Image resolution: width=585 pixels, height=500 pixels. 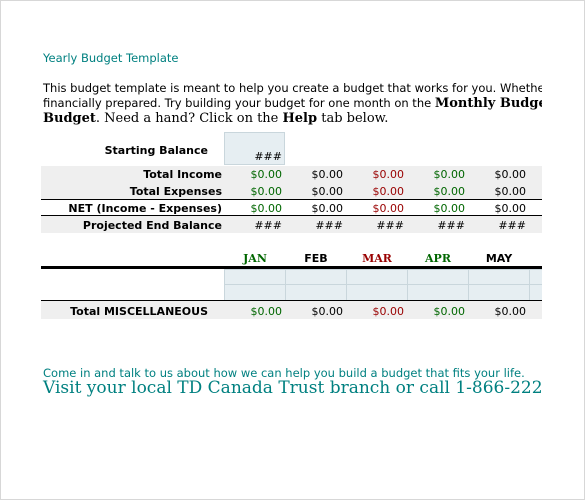 I want to click on intro-line-3-text: . Need a hand? Click on the, so click(x=189, y=118).